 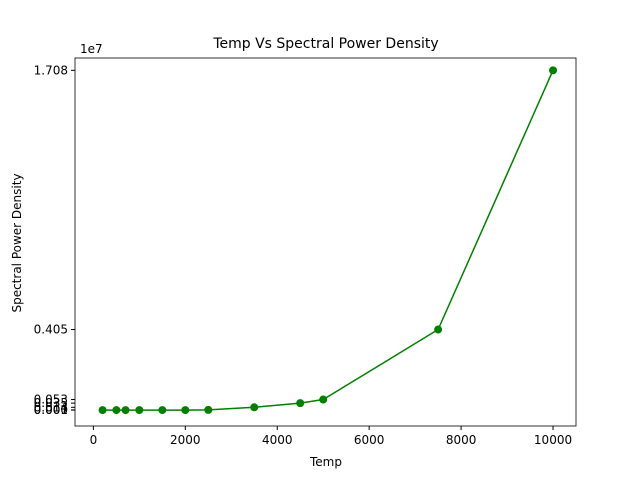 I want to click on x-tick-label: 4000, so click(x=277, y=440).